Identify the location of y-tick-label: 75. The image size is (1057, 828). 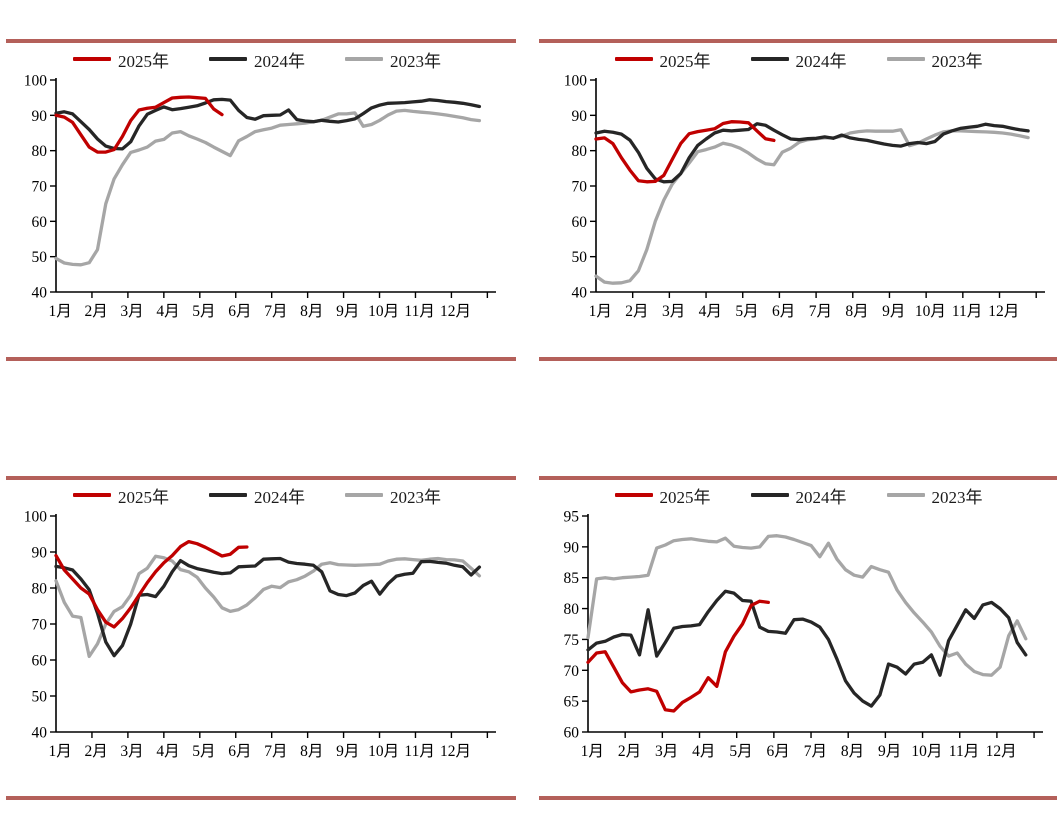
(572, 640).